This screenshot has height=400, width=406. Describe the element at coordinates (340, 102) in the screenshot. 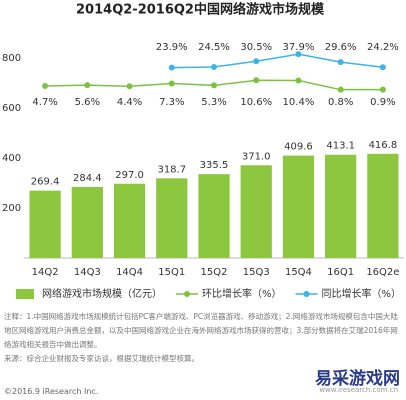

I see `line-value-label: 0.8%` at that location.